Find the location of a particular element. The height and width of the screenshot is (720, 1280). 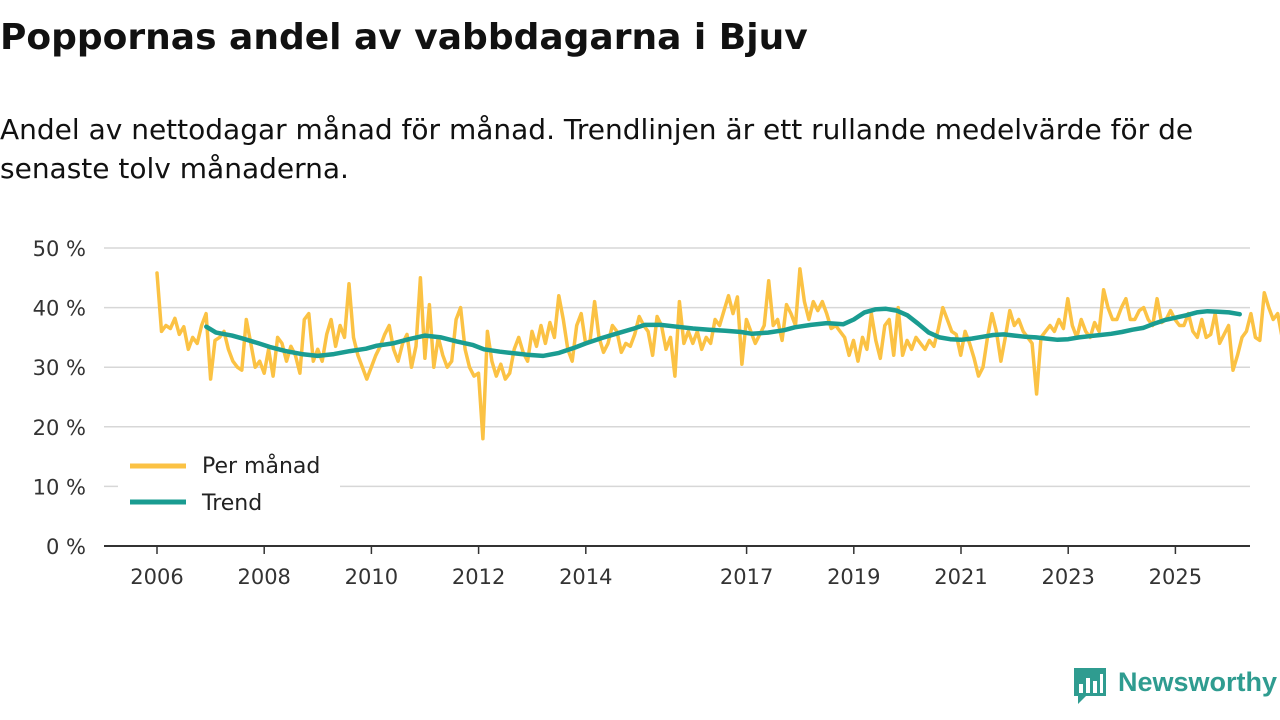

x-tick-label: 2008 is located at coordinates (263, 577).